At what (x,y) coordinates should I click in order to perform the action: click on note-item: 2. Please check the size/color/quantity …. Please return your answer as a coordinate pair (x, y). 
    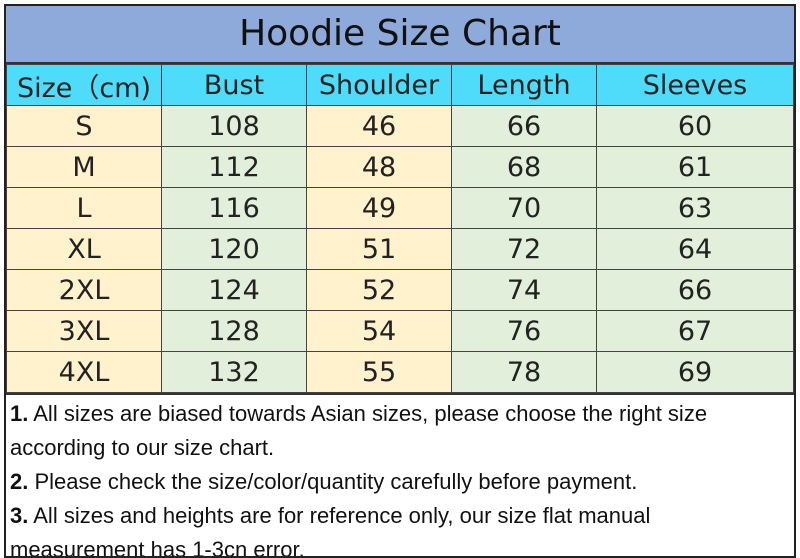
    Looking at the image, I should click on (399, 482).